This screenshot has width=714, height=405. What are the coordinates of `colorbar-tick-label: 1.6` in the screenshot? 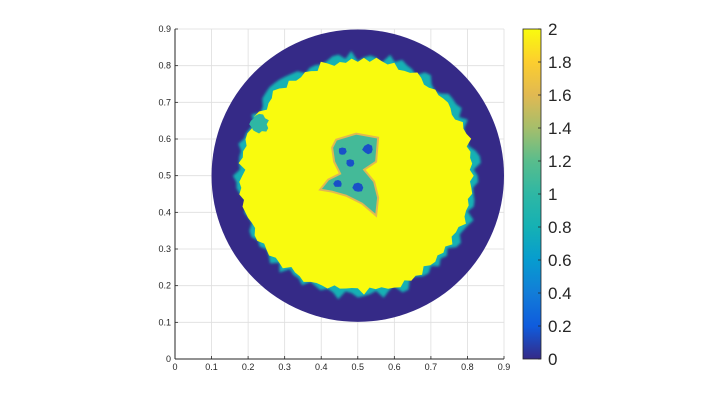 It's located at (560, 95).